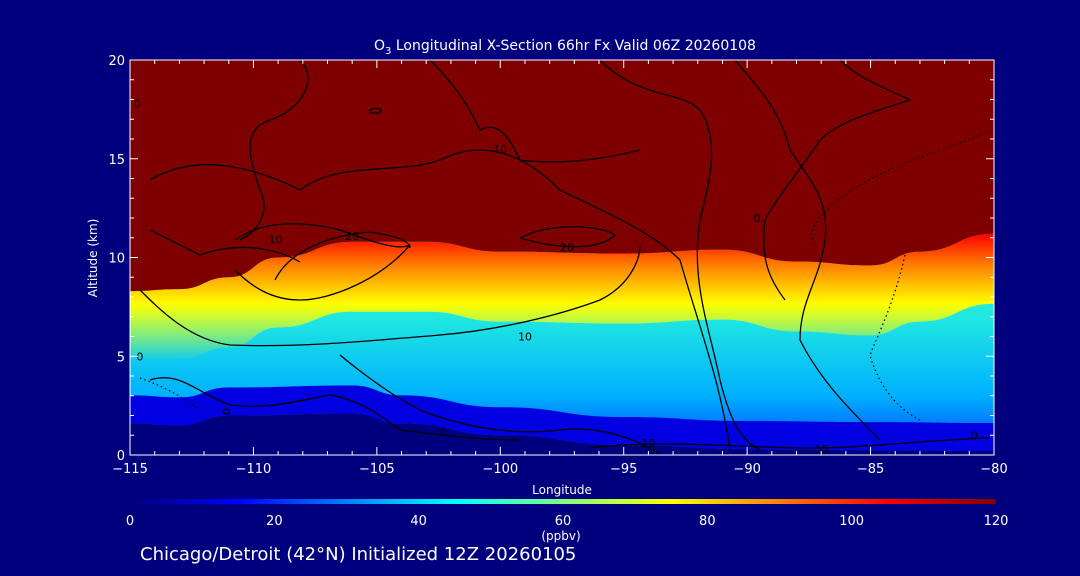 Image resolution: width=1080 pixels, height=576 pixels. Describe the element at coordinates (379, 46) in the screenshot. I see `title-main: O` at that location.